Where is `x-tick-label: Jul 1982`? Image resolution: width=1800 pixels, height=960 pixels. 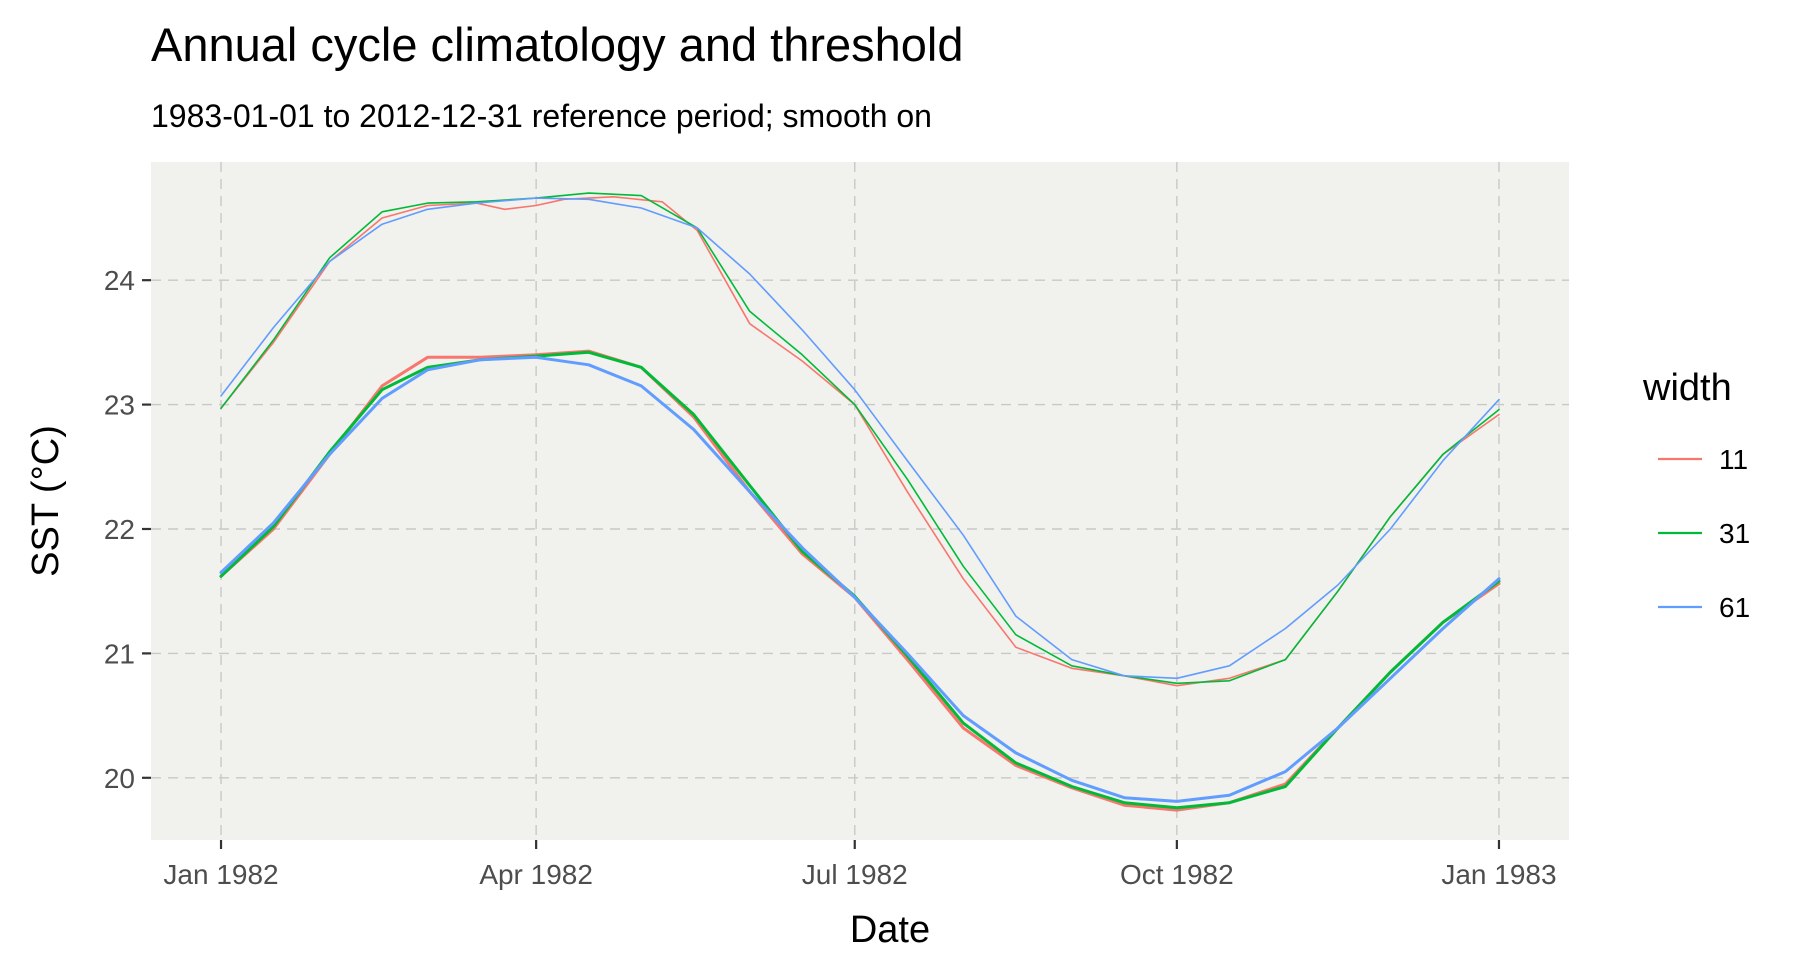 x-tick-label: Jul 1982 is located at coordinates (855, 874).